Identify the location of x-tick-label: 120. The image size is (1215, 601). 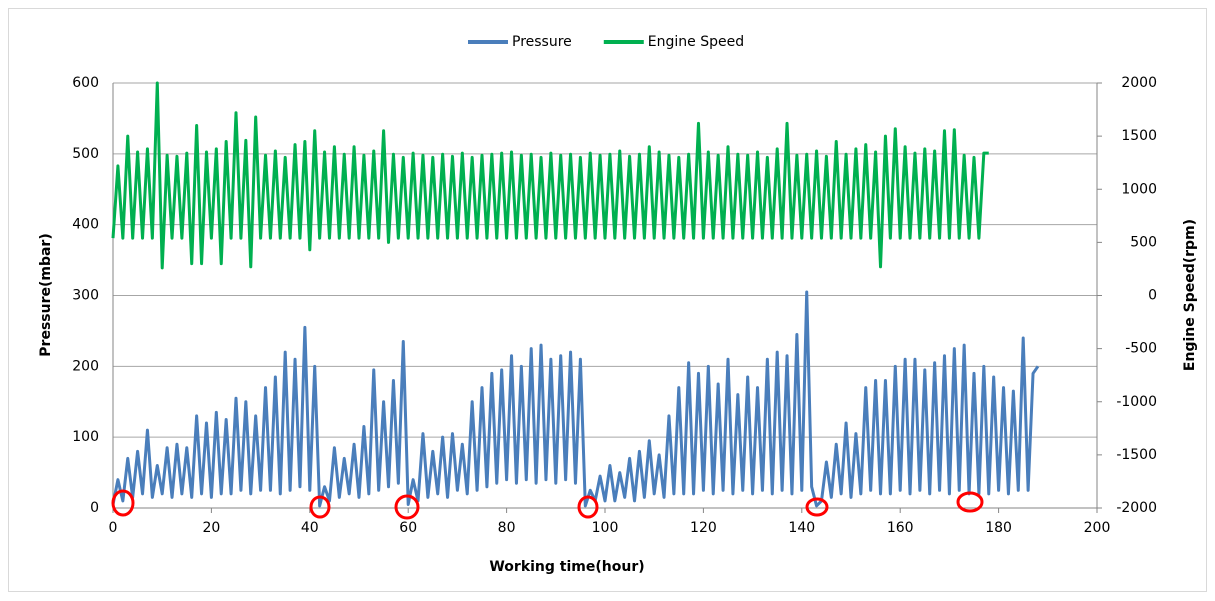
(703, 528).